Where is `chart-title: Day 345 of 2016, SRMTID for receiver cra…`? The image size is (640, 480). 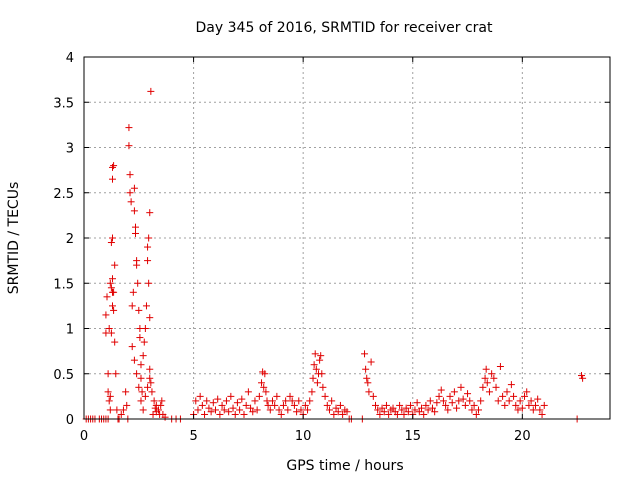 chart-title: Day 345 of 2016, SRMTID for receiver cra… is located at coordinates (344, 28).